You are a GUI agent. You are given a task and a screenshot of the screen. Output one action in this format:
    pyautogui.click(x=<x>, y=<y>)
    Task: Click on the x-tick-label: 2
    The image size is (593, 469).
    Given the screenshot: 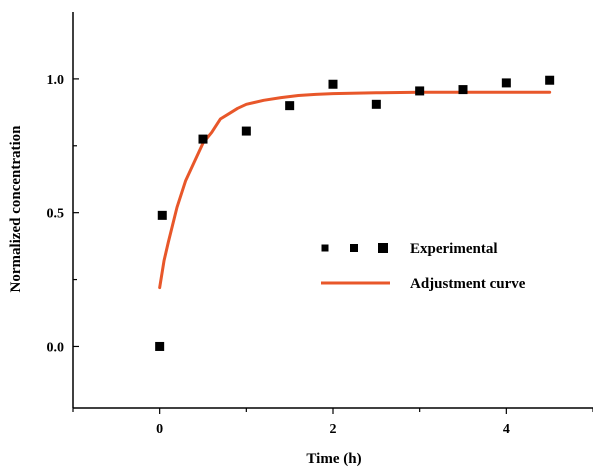 What is the action you would take?
    pyautogui.click(x=333, y=429)
    